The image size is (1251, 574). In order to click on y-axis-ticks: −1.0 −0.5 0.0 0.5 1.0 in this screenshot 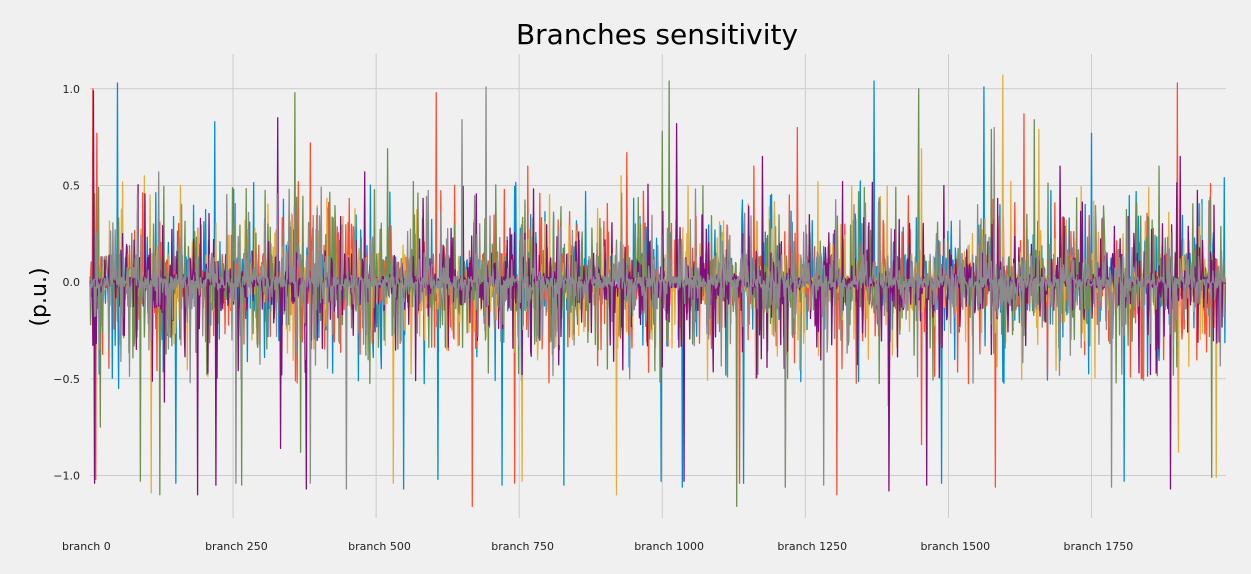, I will do `click(66, 283)`.